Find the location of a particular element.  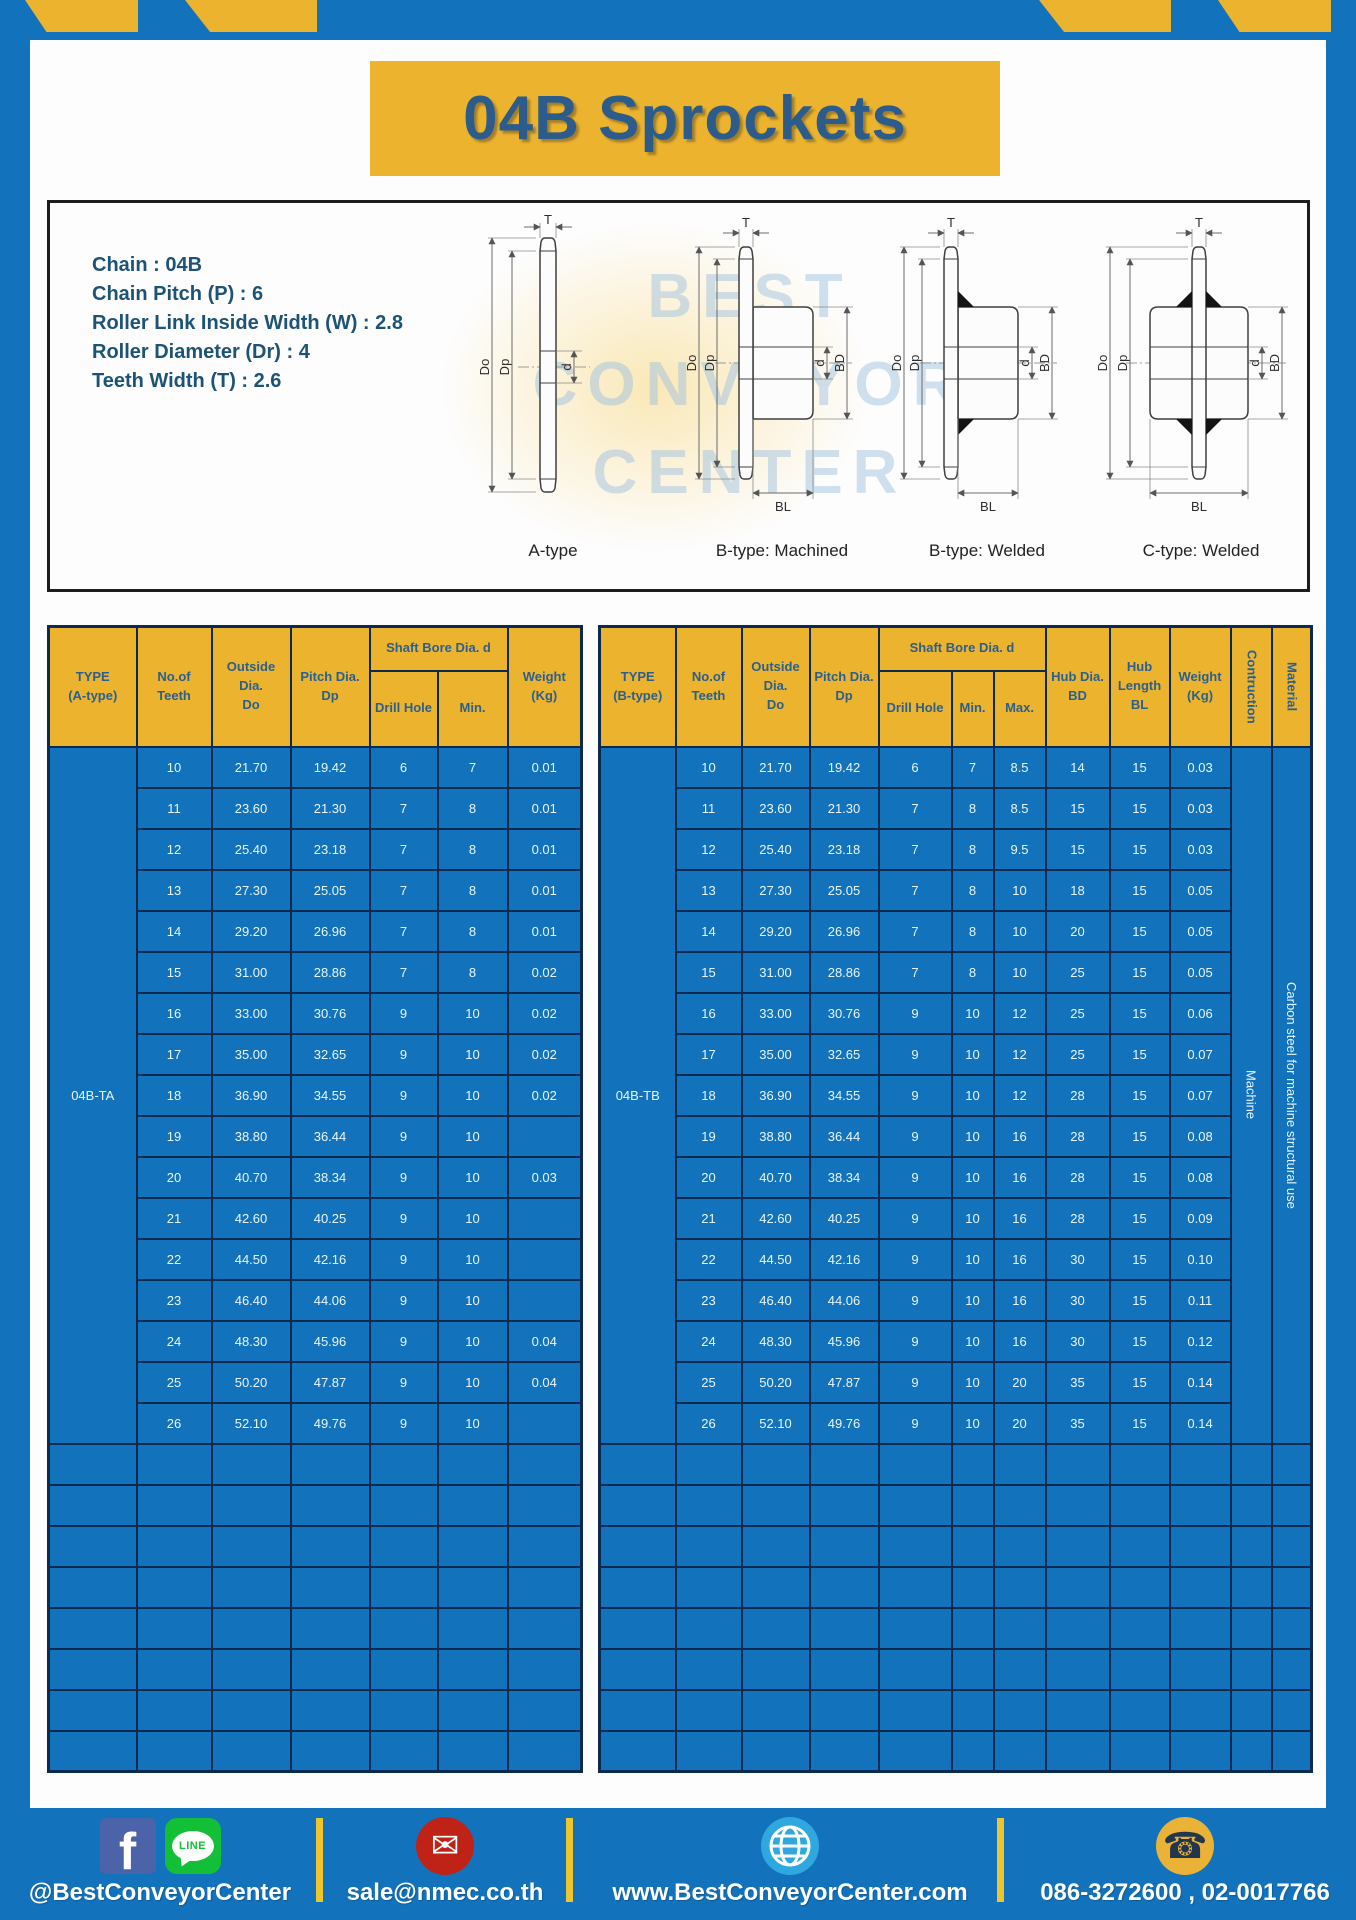

phone-icon: ☎ is located at coordinates (1185, 1846).